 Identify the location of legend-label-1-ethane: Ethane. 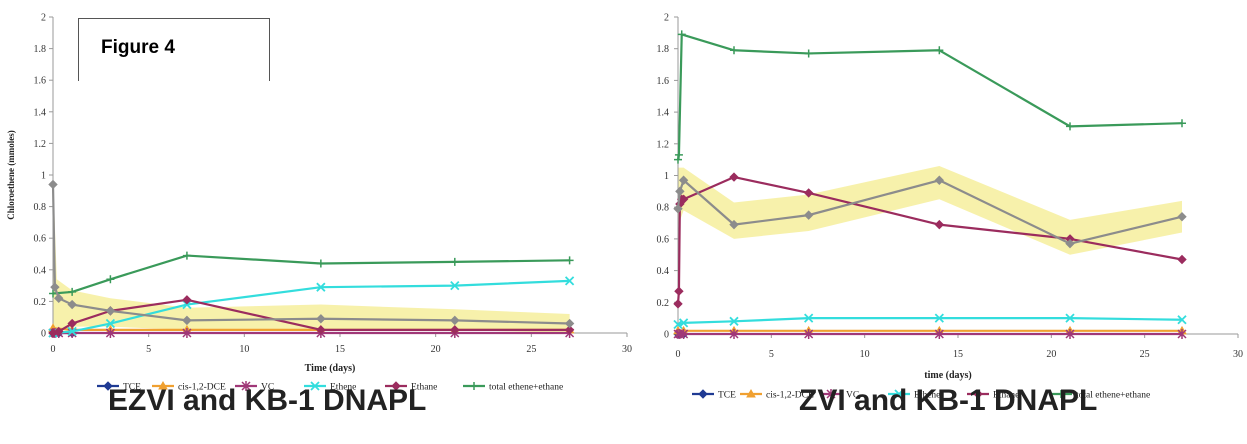
(424, 388).